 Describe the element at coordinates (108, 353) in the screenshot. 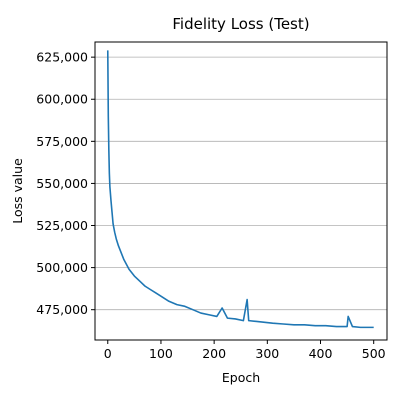

I see `x-tick-label: 0` at that location.